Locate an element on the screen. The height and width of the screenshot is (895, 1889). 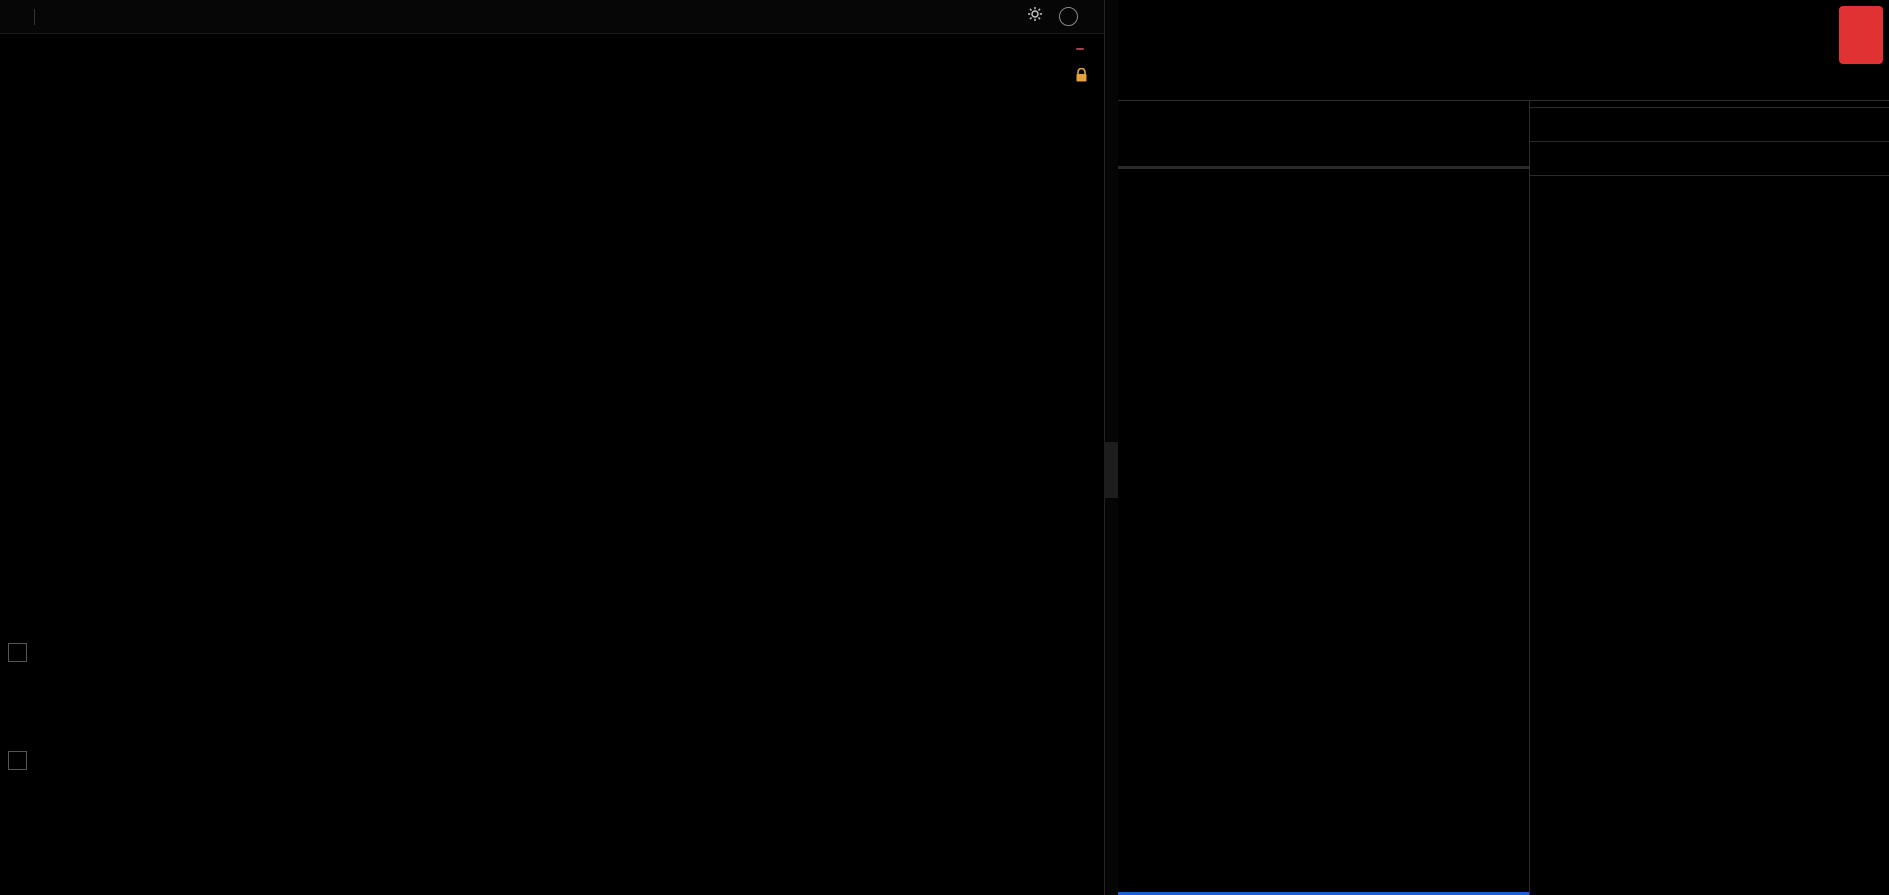
help-icon is located at coordinates (1068, 16).